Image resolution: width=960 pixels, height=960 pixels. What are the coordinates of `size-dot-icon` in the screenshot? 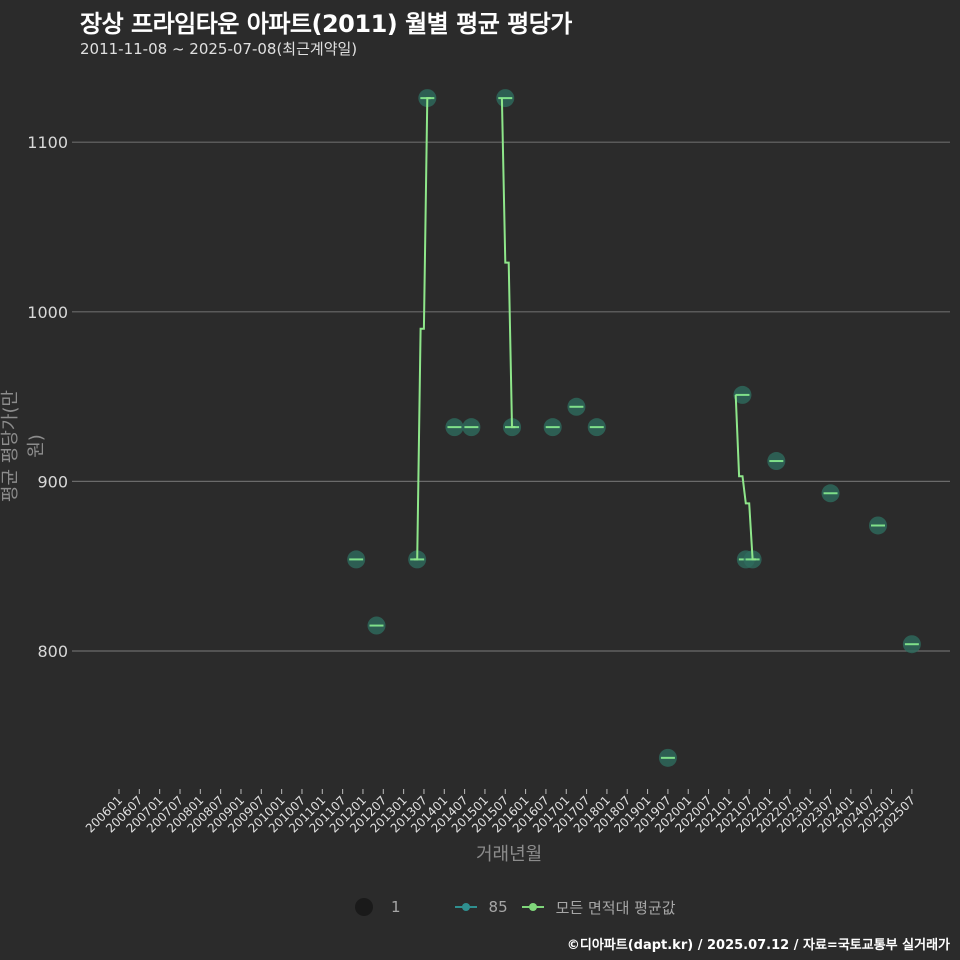 It's located at (364, 907).